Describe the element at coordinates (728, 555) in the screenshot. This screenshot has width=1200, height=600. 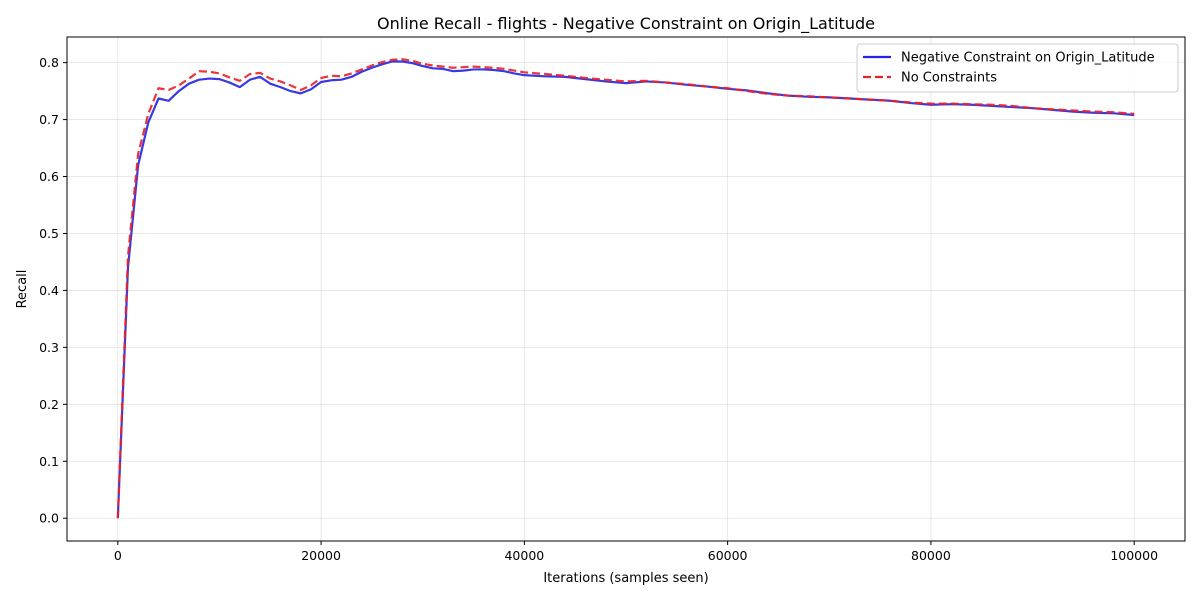
I see `x-tick-label: 60000` at that location.